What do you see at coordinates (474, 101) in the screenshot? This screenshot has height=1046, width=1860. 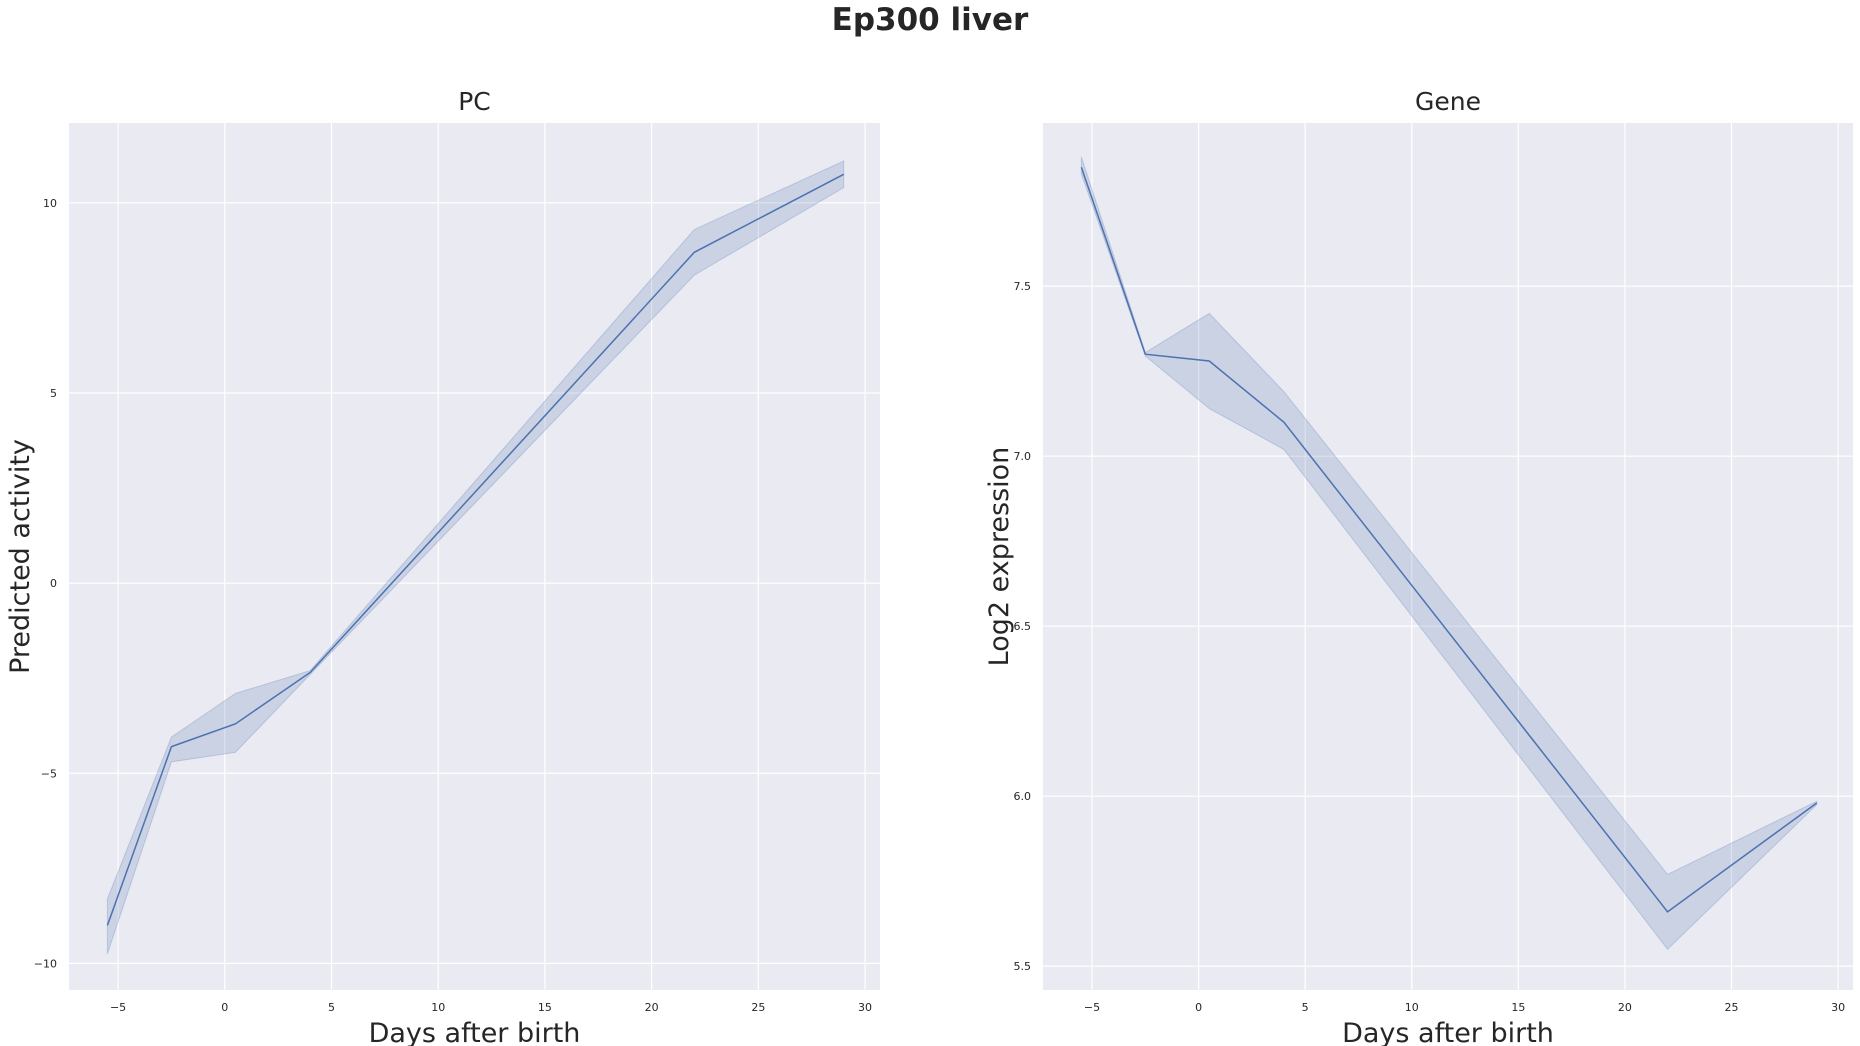 I see `subplot-title: PC` at bounding box center [474, 101].